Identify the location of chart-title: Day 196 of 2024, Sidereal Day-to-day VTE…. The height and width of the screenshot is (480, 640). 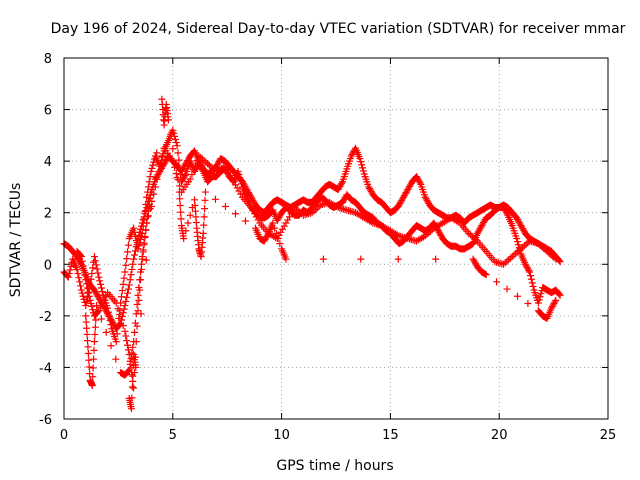
(338, 29).